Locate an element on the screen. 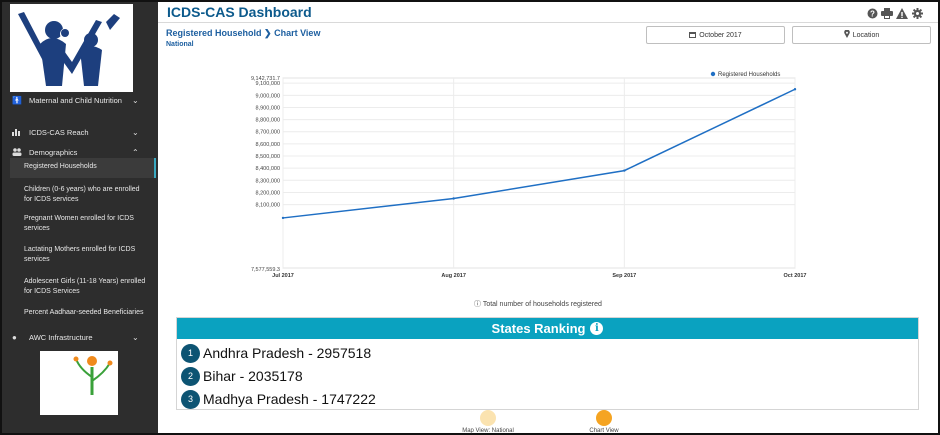 This screenshot has height=435, width=940. warning-icon is located at coordinates (902, 13).